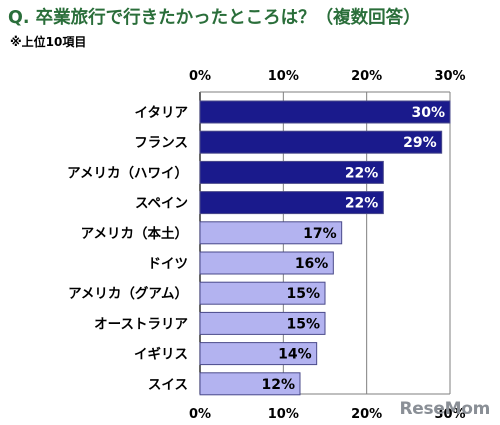 This screenshot has height=425, width=500. Describe the element at coordinates (161, 204) in the screenshot. I see `category-label-3: スペイン` at that location.